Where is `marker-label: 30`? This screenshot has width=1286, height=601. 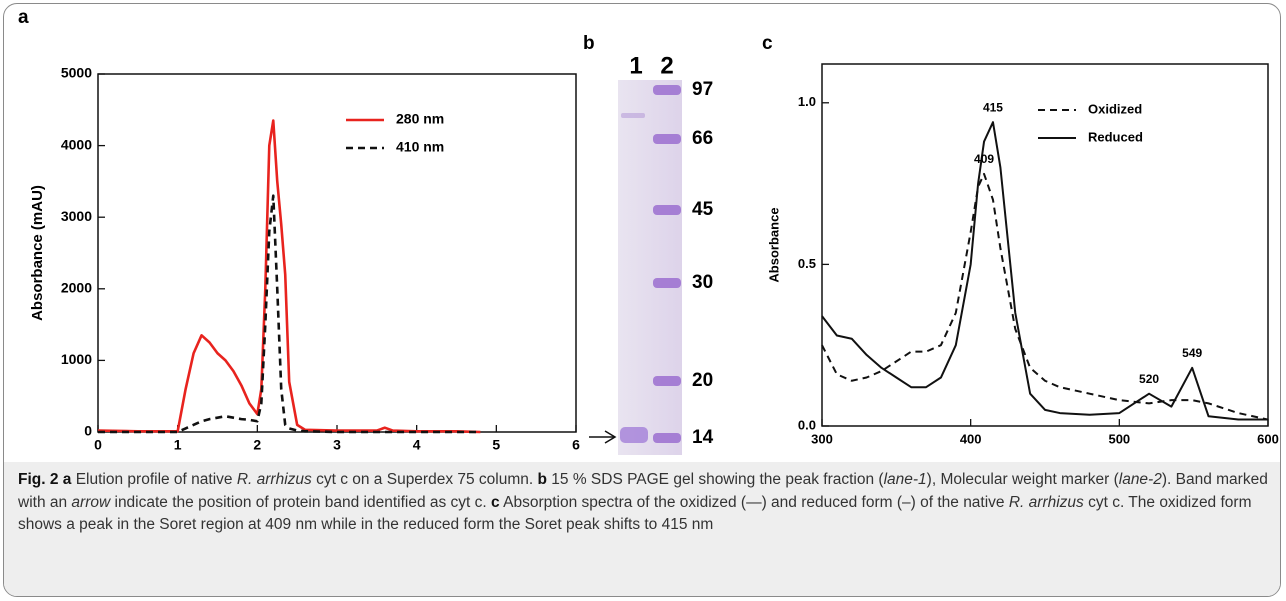 marker-label: 30 is located at coordinates (702, 282).